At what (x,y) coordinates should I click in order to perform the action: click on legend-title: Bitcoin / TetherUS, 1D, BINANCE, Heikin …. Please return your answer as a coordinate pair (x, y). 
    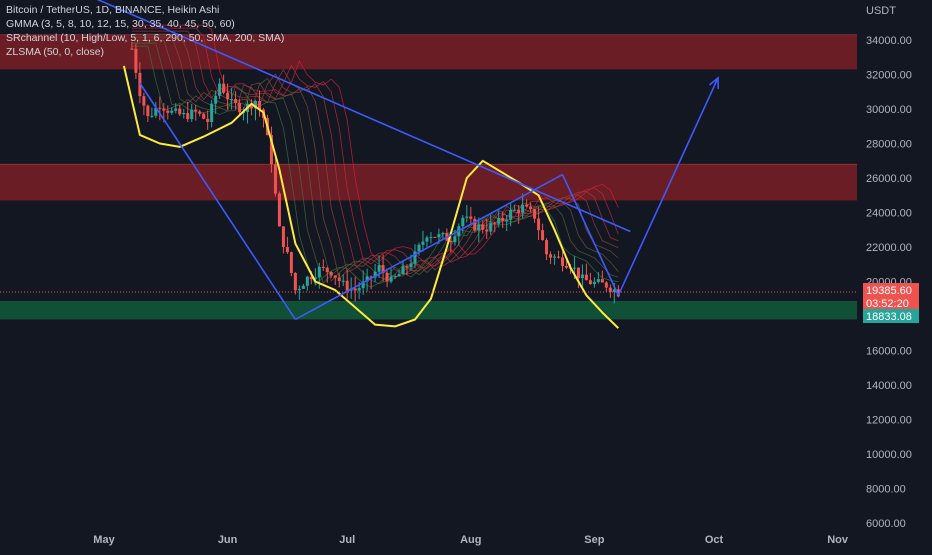
    Looking at the image, I should click on (113, 10).